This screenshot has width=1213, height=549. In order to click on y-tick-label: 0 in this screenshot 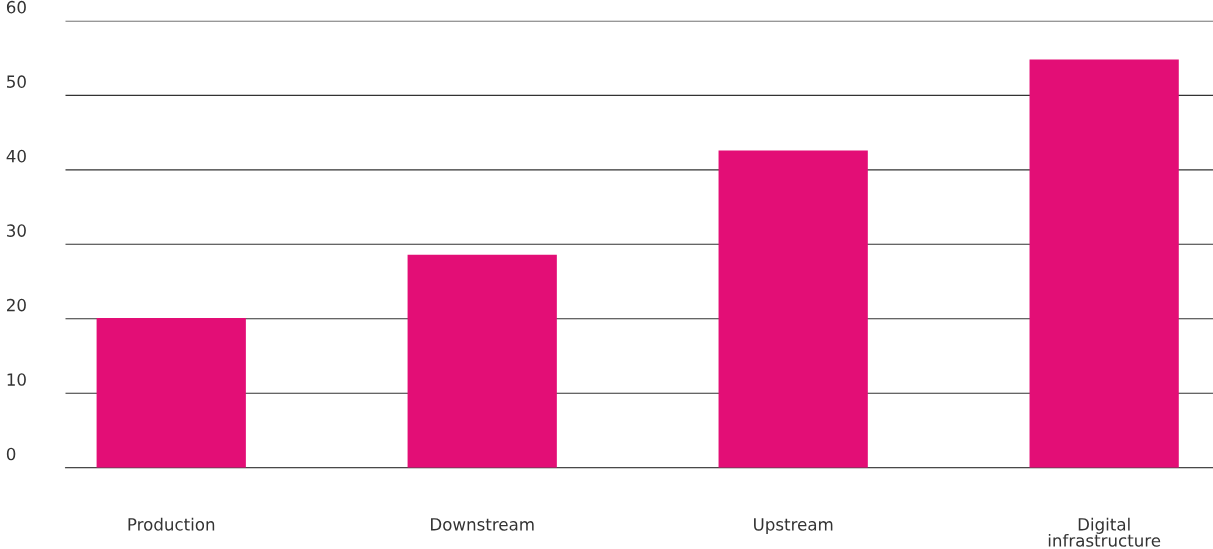, I will do `click(11, 454)`.